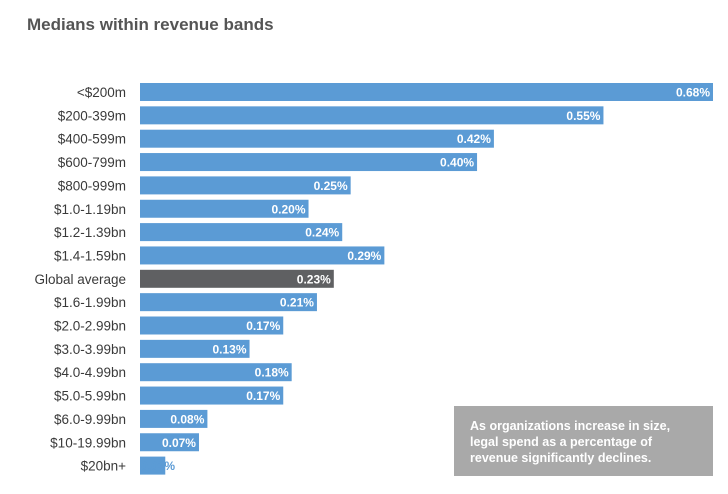 The height and width of the screenshot is (494, 728). Describe the element at coordinates (561, 442) in the screenshot. I see `callout-line-2: legal spend as a percentage of` at that location.